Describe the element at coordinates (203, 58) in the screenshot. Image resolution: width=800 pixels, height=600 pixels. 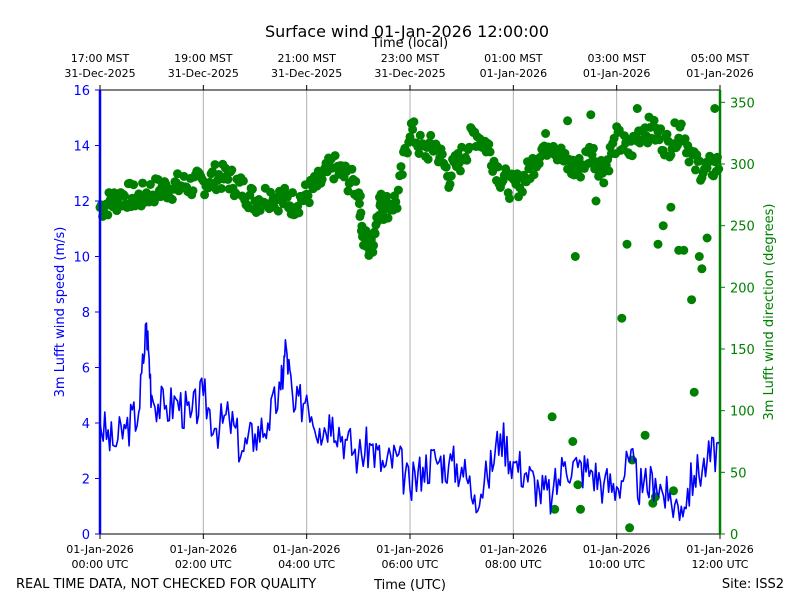
I see `top-tick-label-time: 19:00 MST` at that location.